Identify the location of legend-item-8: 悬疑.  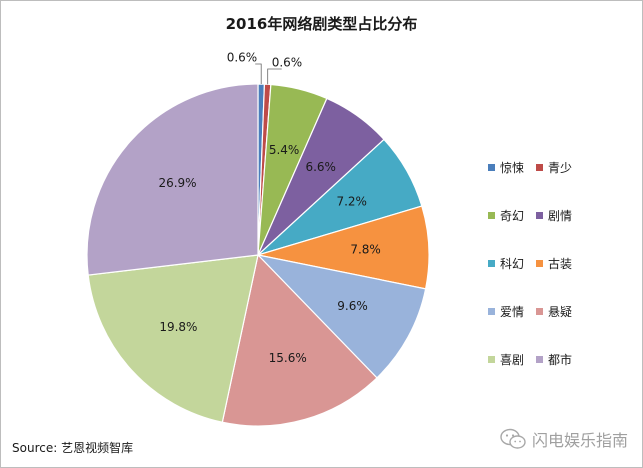
(554, 311).